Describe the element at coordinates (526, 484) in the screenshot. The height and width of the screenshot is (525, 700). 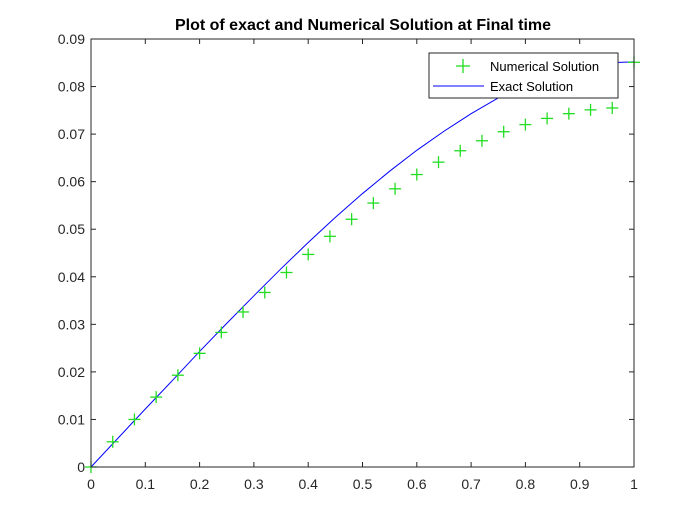
I see `x-tick-label: 0.8` at that location.